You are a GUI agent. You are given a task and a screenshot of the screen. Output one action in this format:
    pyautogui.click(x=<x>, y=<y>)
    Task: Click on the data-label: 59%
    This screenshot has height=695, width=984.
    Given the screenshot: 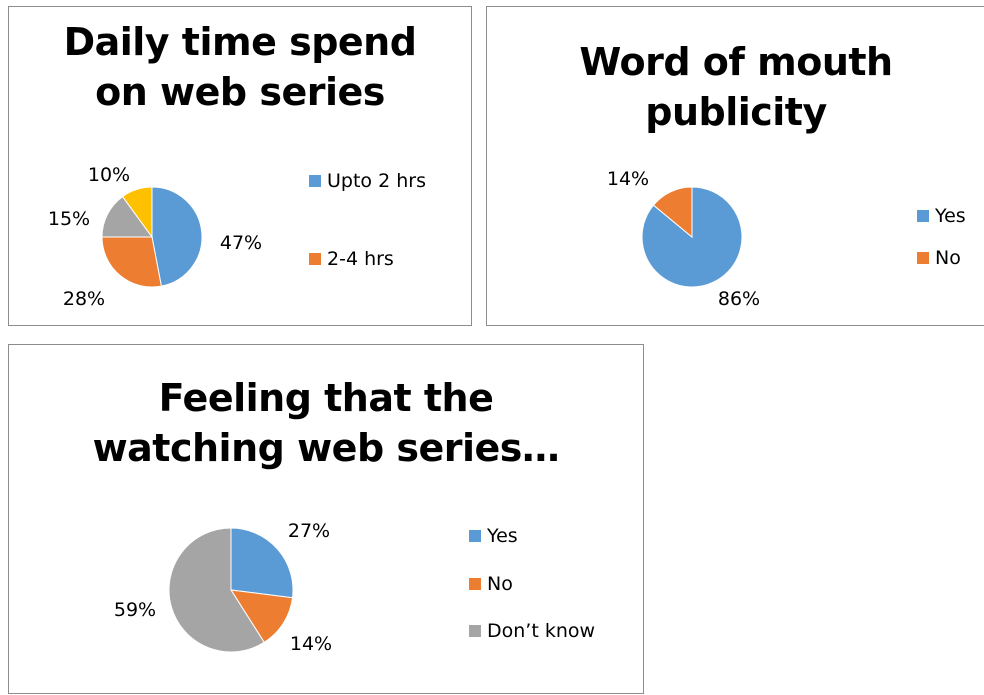 What is the action you would take?
    pyautogui.click(x=135, y=610)
    